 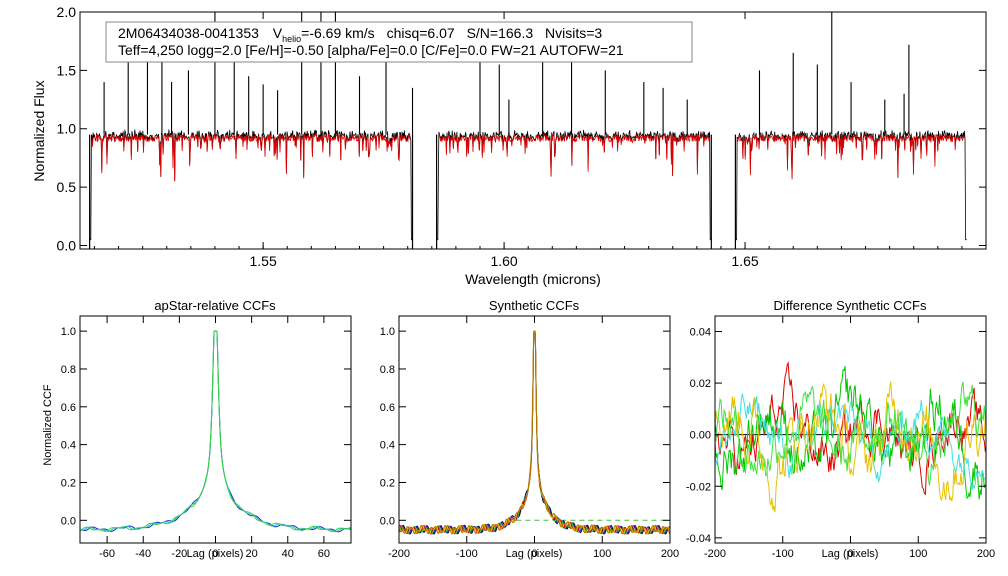 I want to click on difference-ccf-ticks: -200 -100 0 100 200 -0.04 -0.02 0.00 0.02 0.04, so click(x=840, y=438).